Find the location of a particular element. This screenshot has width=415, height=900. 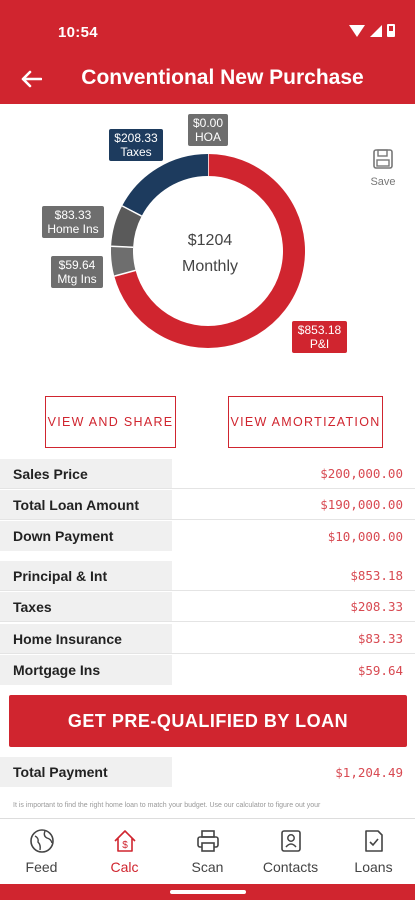

chart-label-home-ins: $83.33 Home Ins is located at coordinates (73, 222).